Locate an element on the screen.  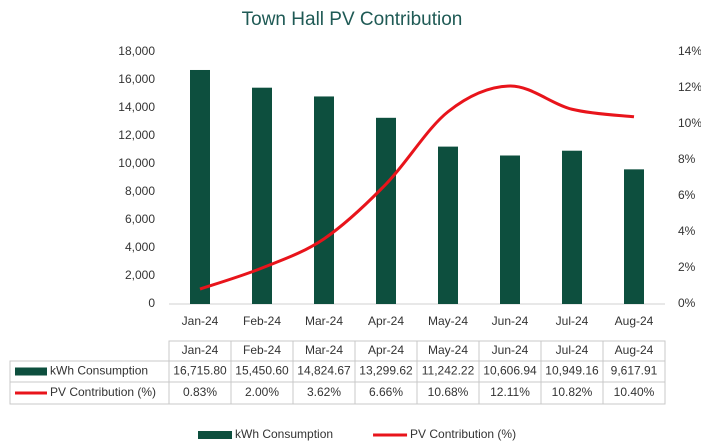
y-tick-label: 0 is located at coordinates (151, 303).